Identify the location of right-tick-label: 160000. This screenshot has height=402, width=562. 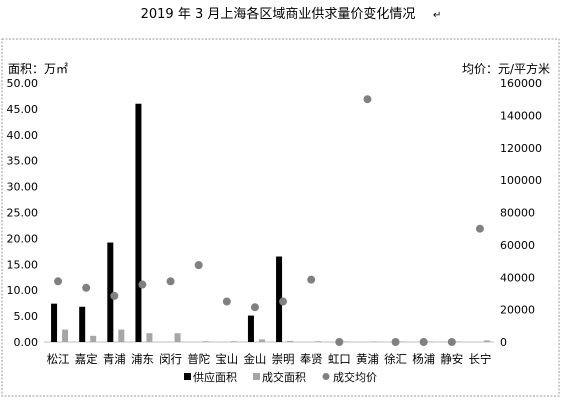
(521, 83).